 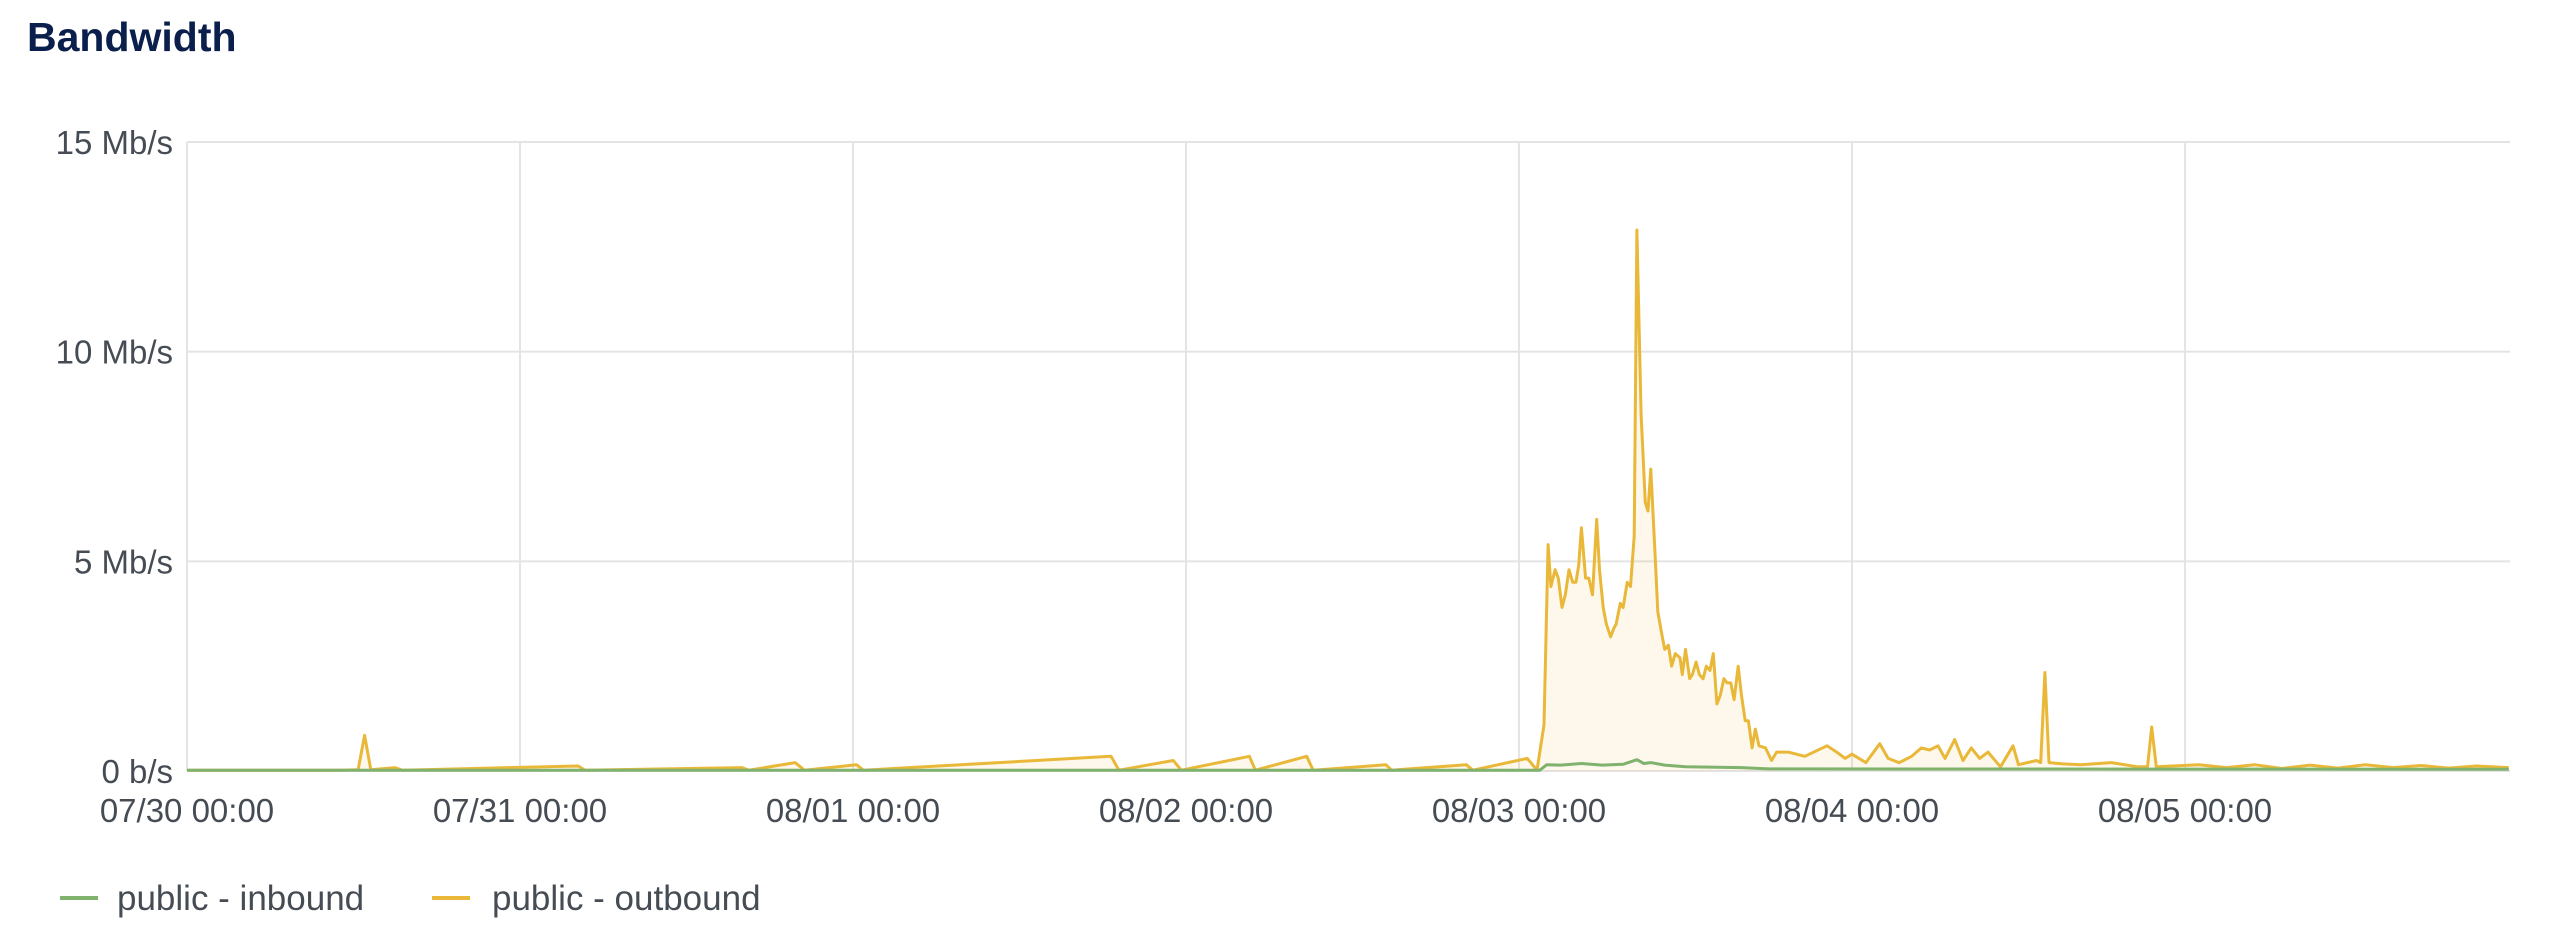 I want to click on x-tick-label: 07/31 00:00, so click(x=520, y=810).